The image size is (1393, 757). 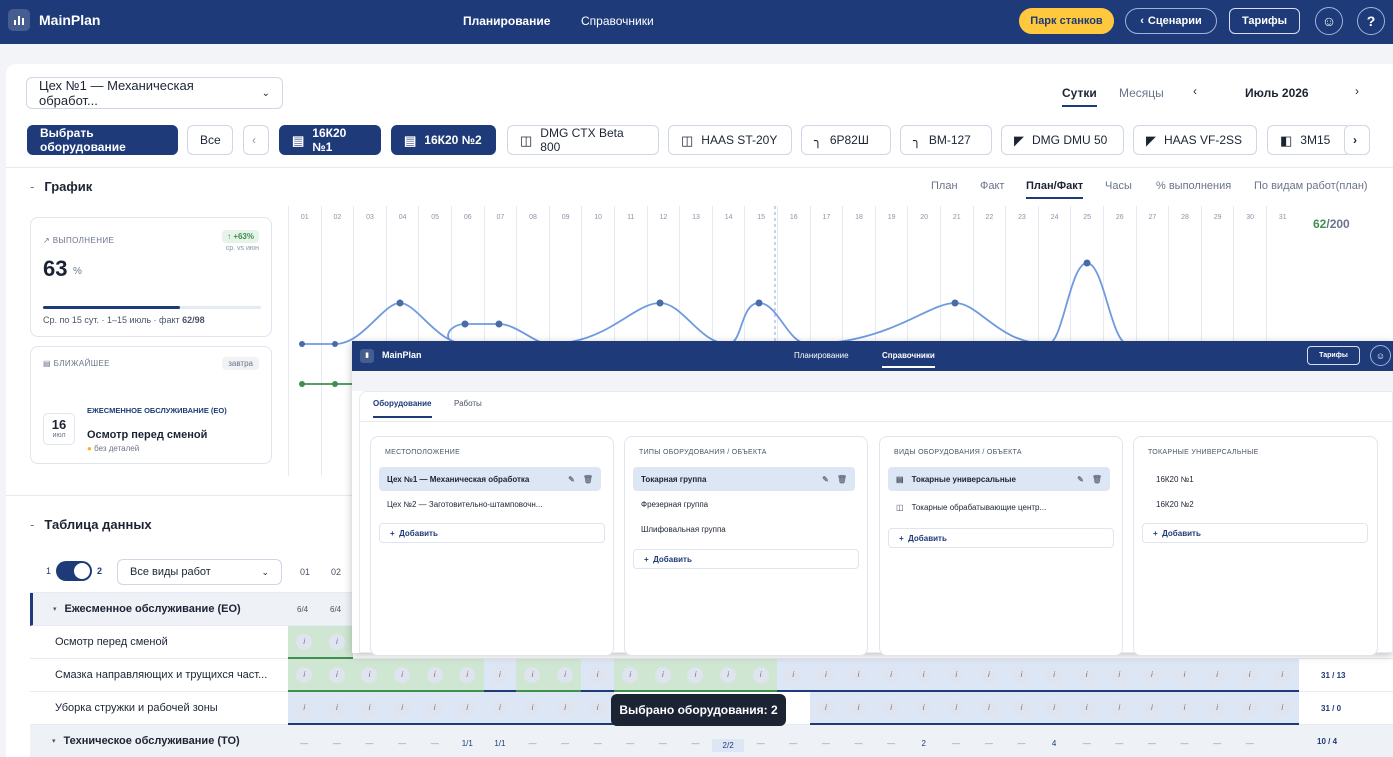 What do you see at coordinates (1311, 186) in the screenshot?
I see `view-tab-by-work: По видам работ(план)` at bounding box center [1311, 186].